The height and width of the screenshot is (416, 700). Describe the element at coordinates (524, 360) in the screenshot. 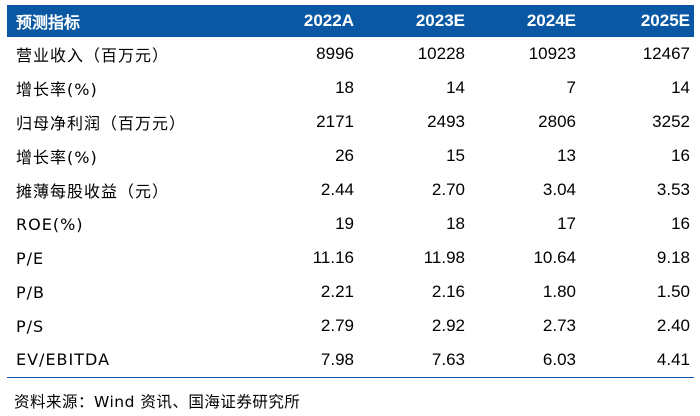

I see `table-cell: 6.03` at that location.